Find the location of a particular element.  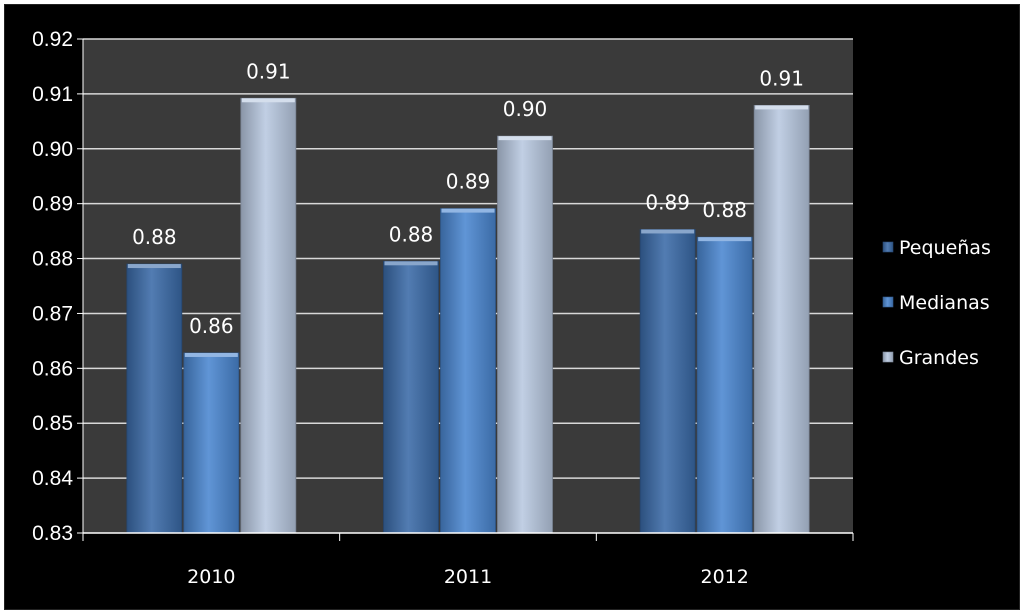

y-tick-label: 0.92 is located at coordinates (52, 39).